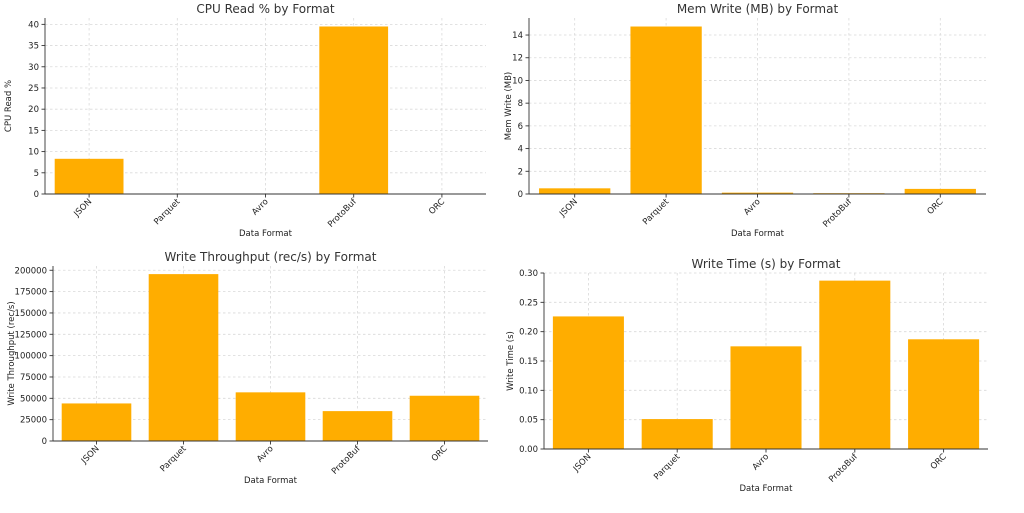 This screenshot has height=513, width=1024. I want to click on write-throughput-bar-avro, so click(270, 416).